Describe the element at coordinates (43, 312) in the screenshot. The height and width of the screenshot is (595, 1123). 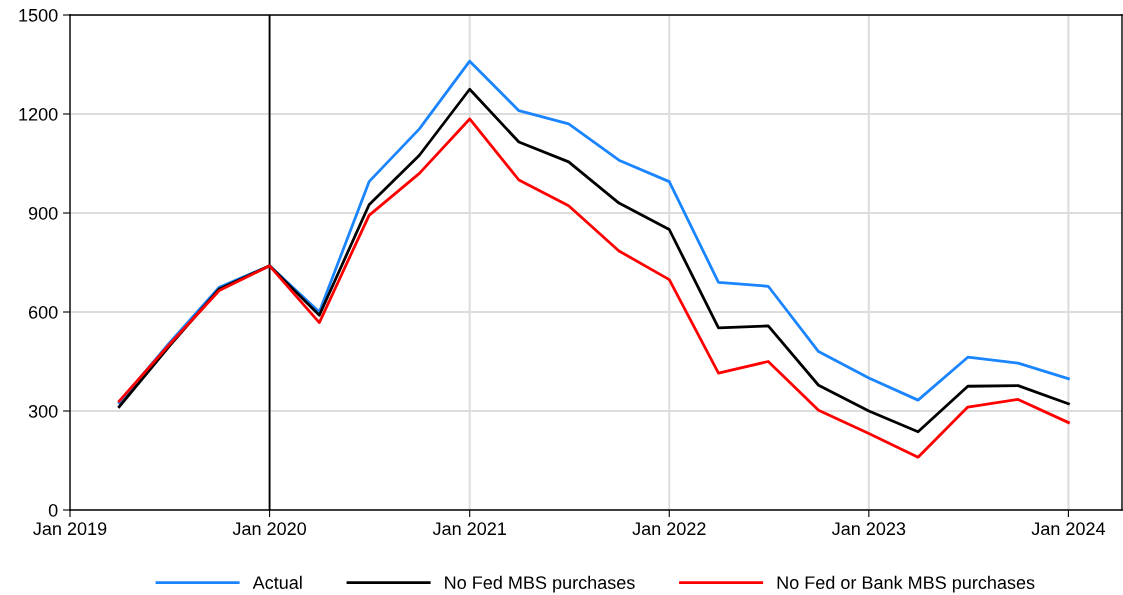
I see `y-tick-label: 600` at that location.